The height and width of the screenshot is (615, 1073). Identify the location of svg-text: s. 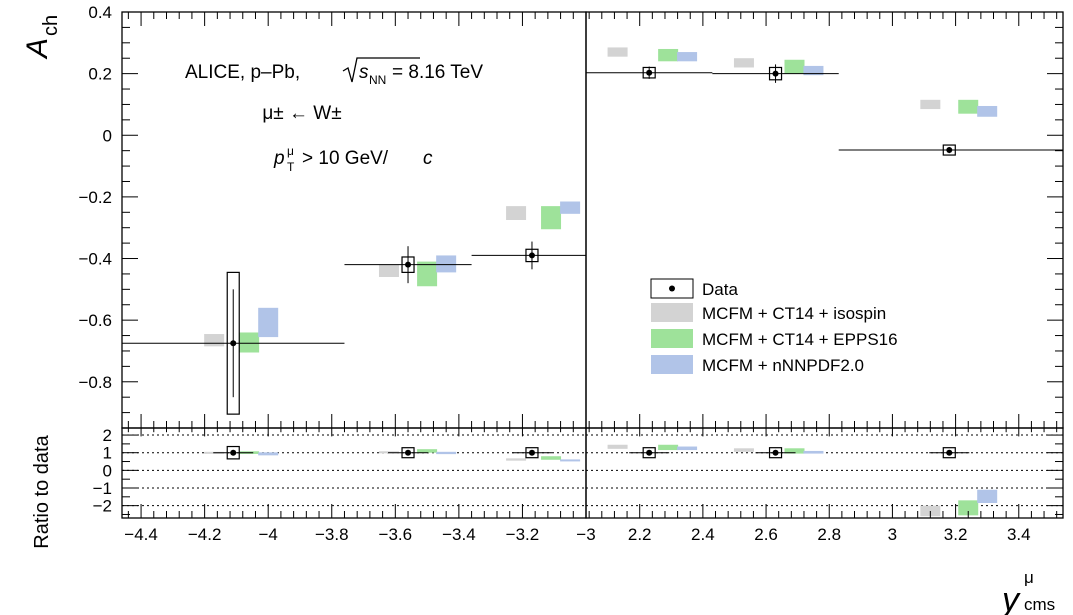
(364, 72).